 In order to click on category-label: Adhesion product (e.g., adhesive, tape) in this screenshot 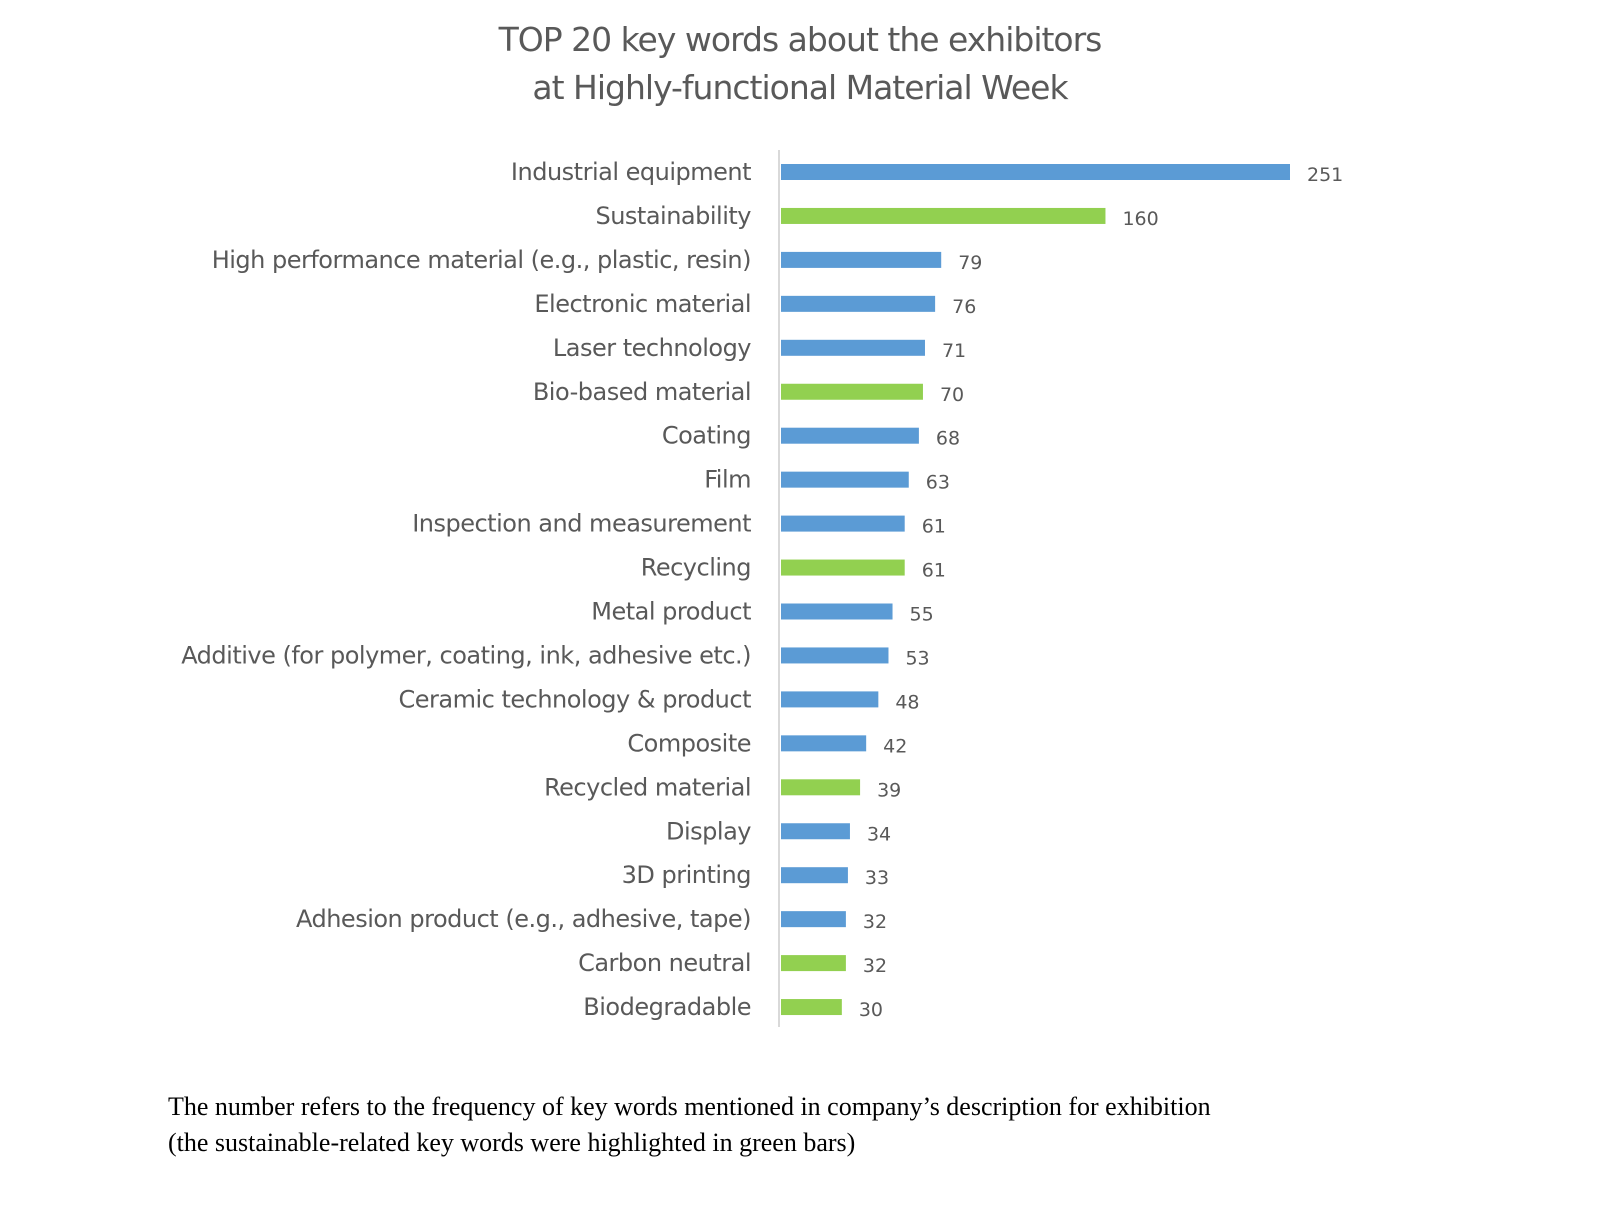, I will do `click(523, 919)`.